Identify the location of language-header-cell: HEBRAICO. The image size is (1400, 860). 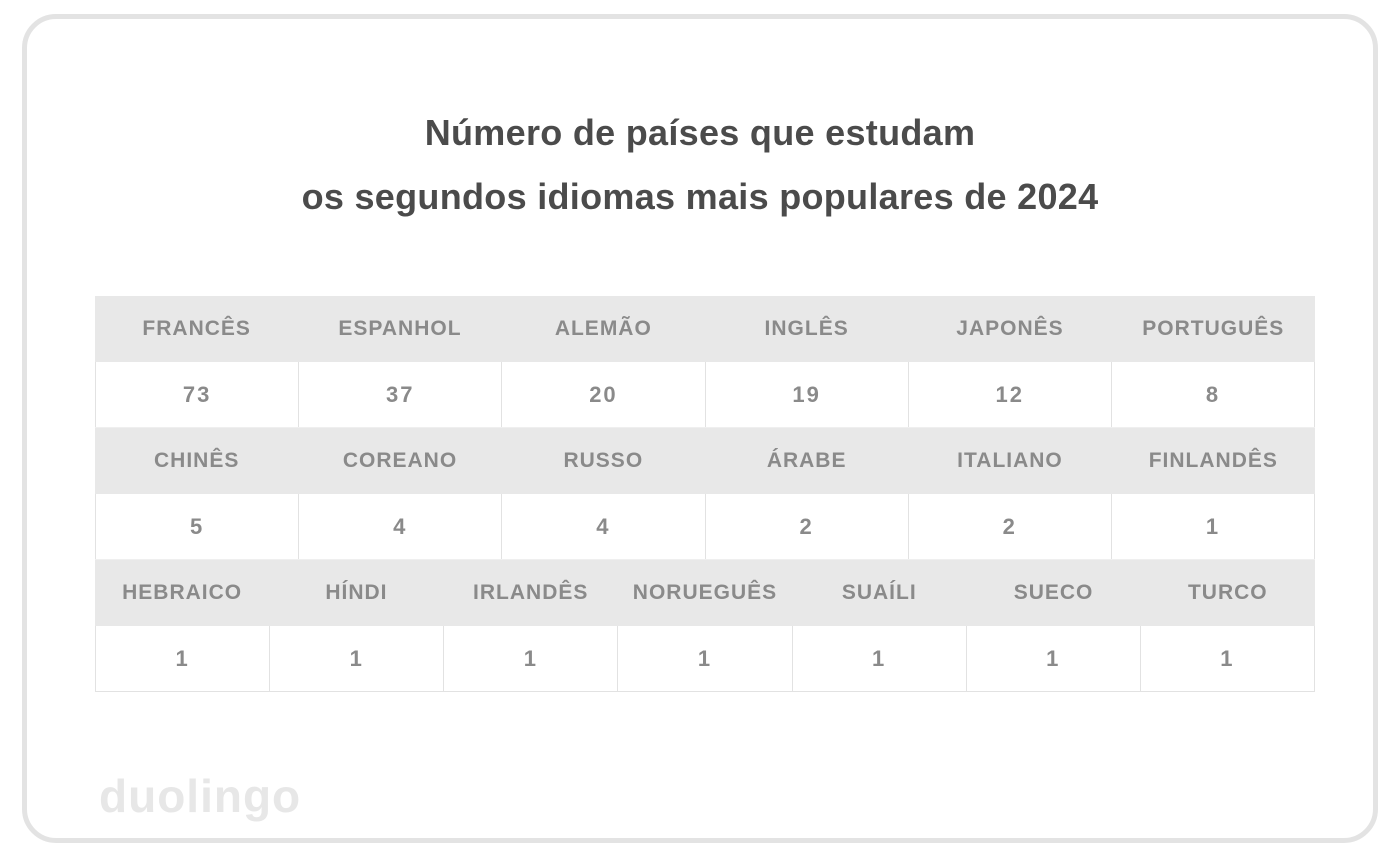
(182, 592).